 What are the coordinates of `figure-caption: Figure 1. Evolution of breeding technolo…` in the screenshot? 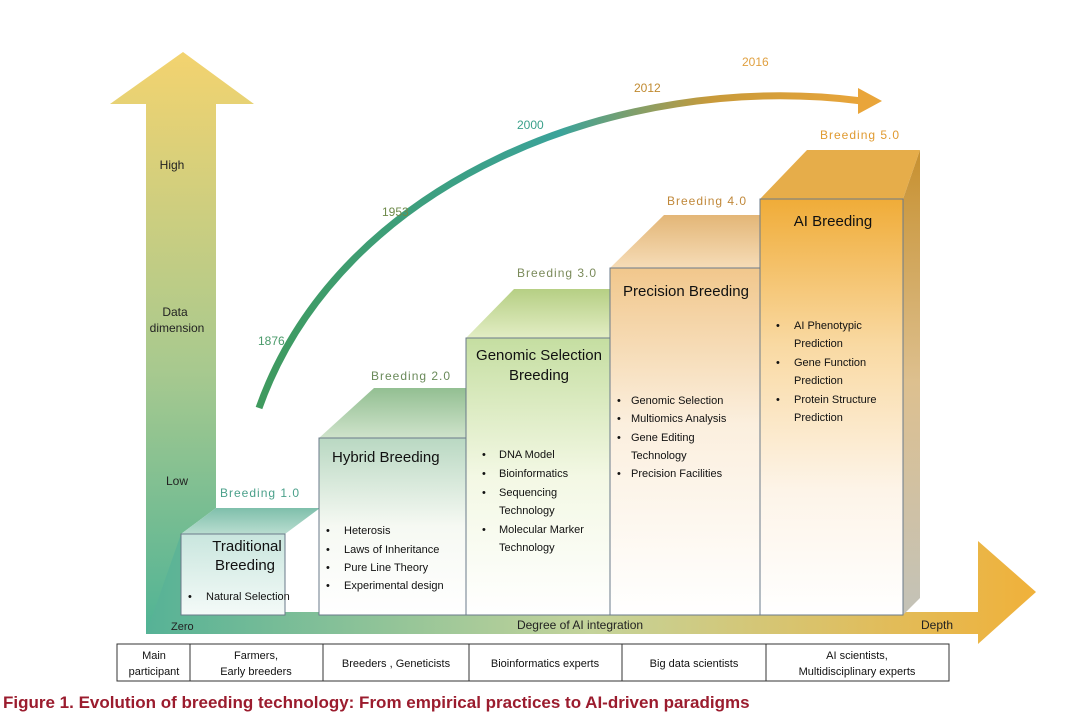 It's located at (376, 702).